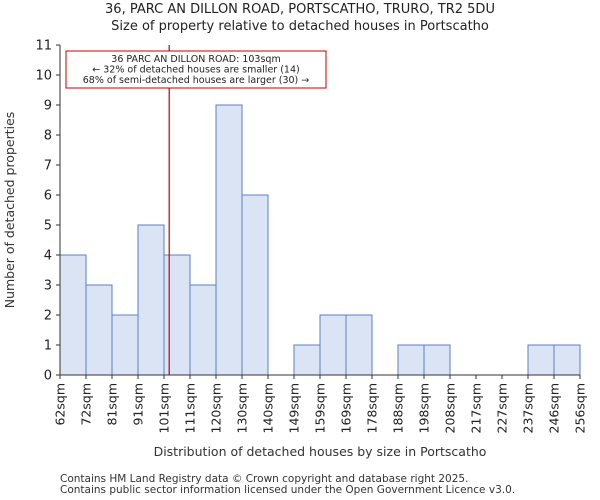 The height and width of the screenshot is (500, 600). I want to click on y-tick-label: 8, so click(48, 136).